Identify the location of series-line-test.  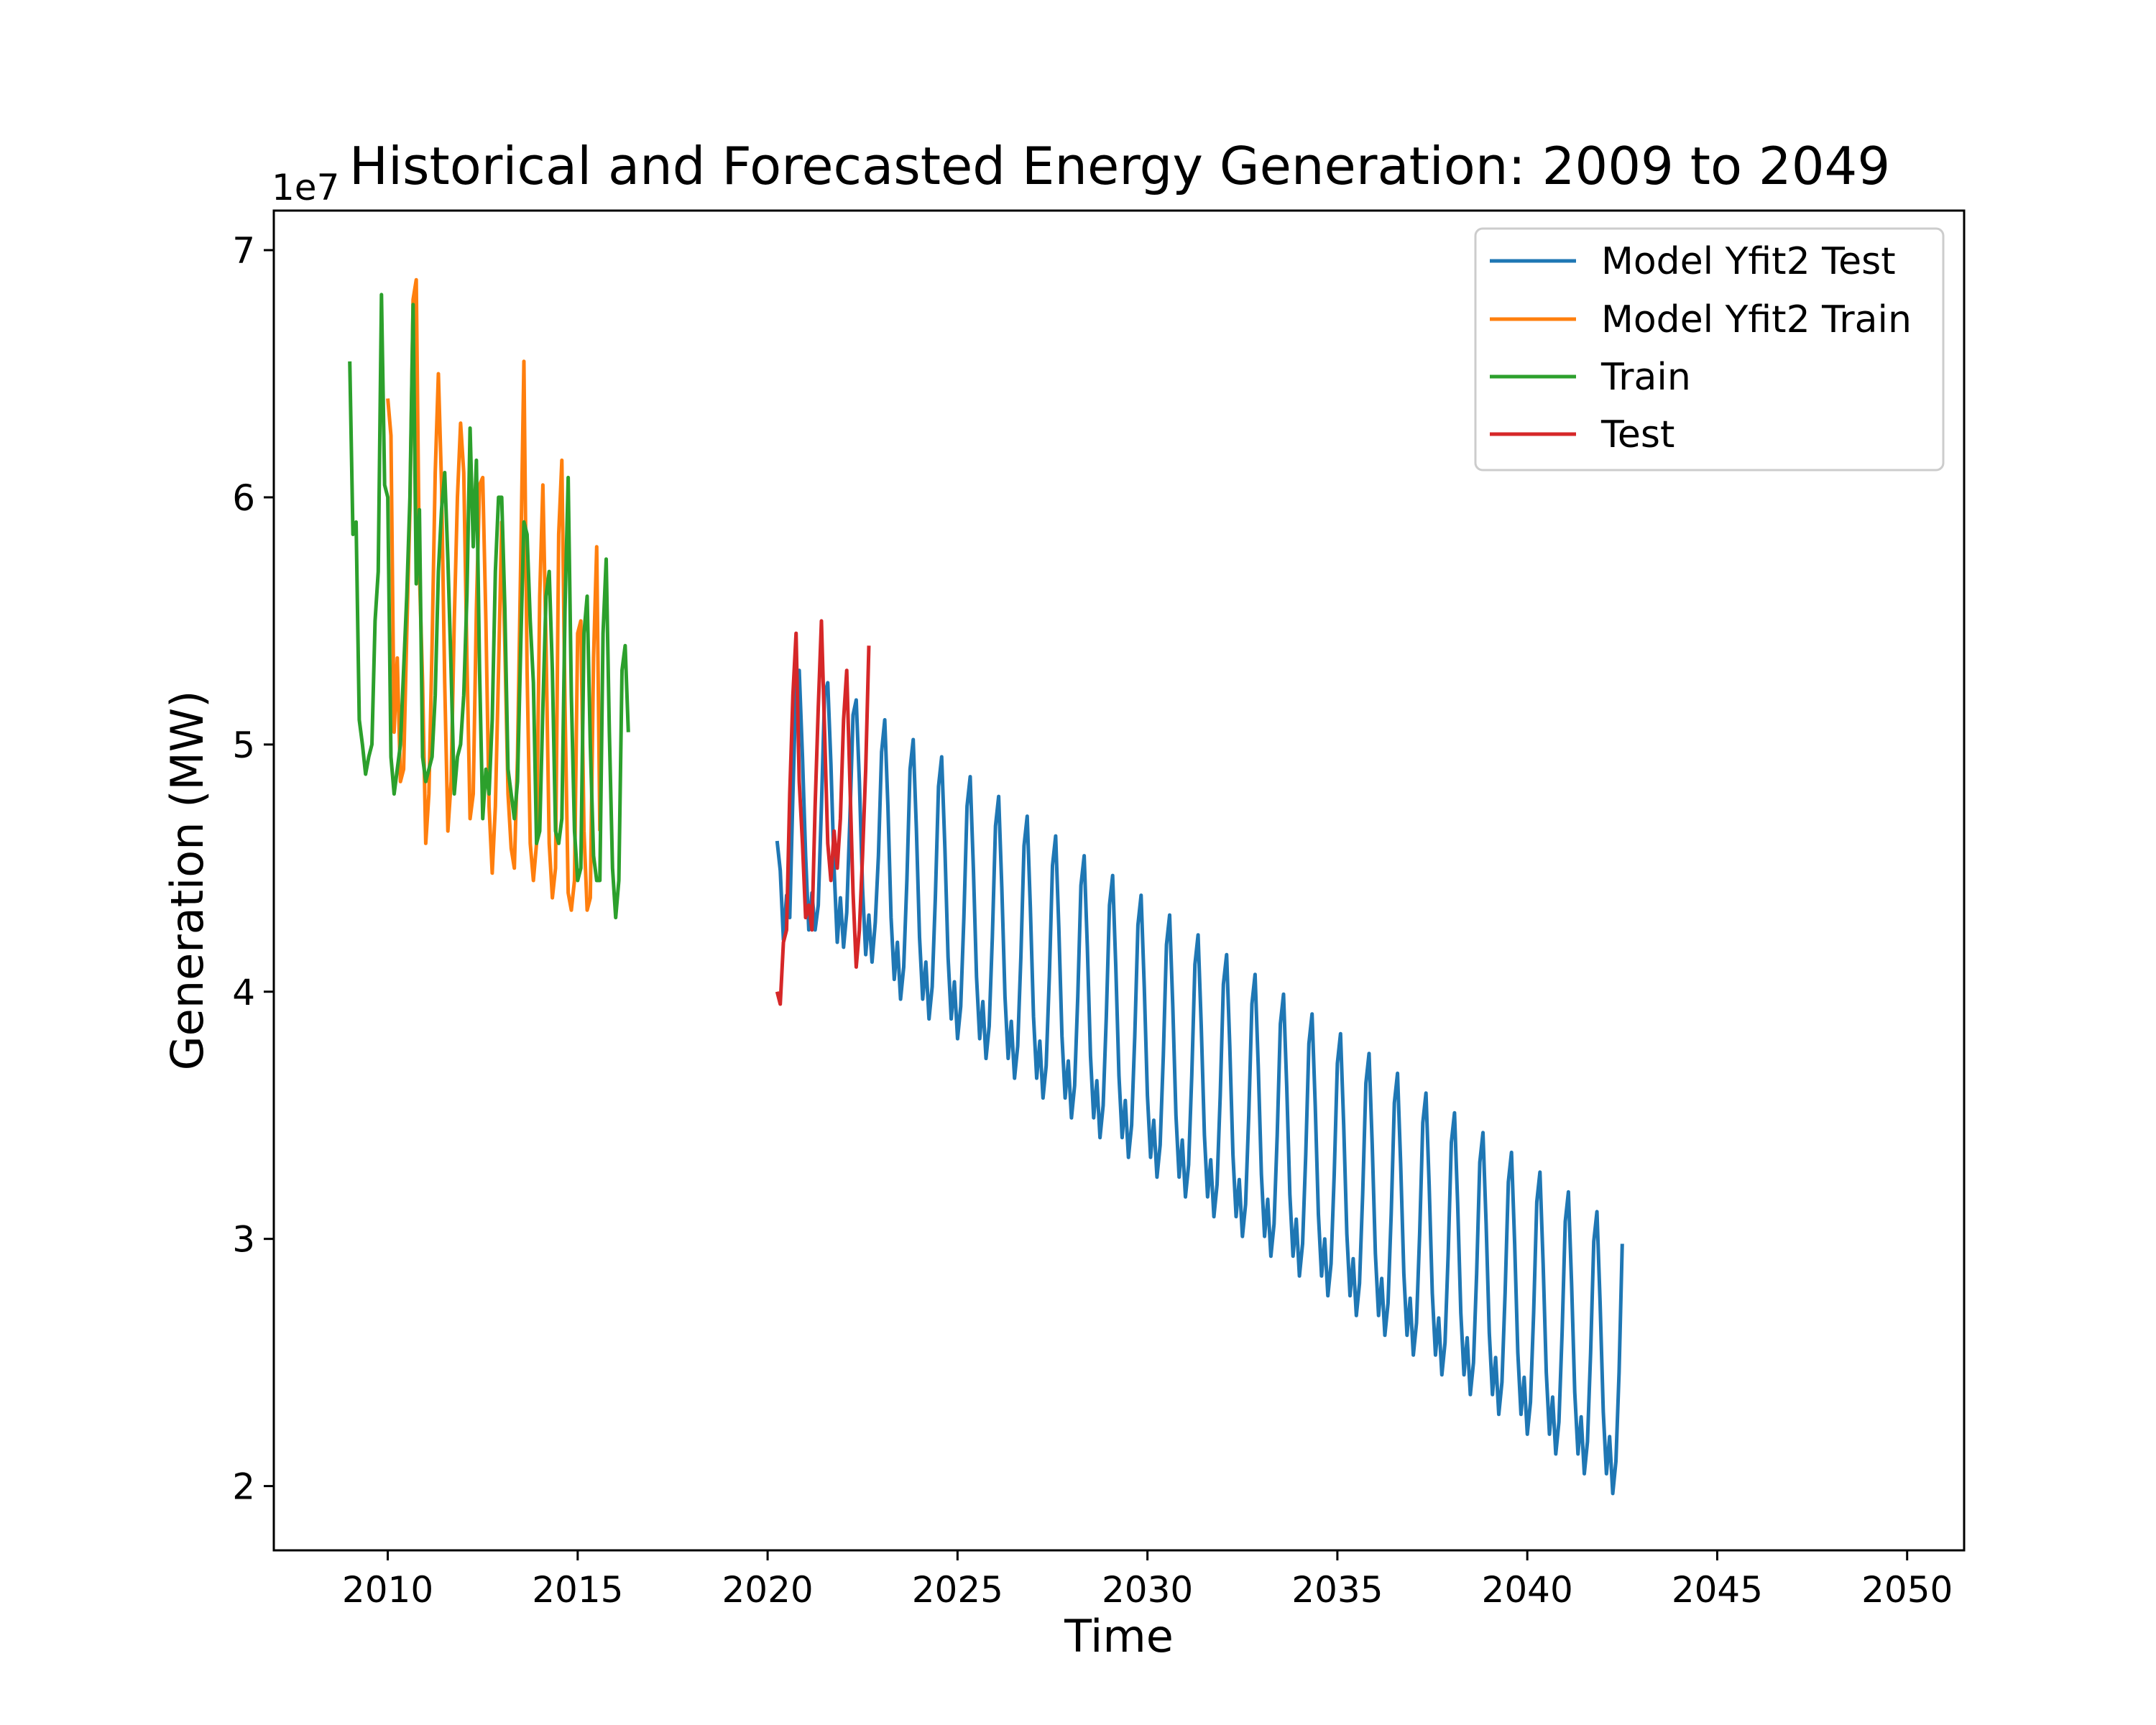
(823, 812).